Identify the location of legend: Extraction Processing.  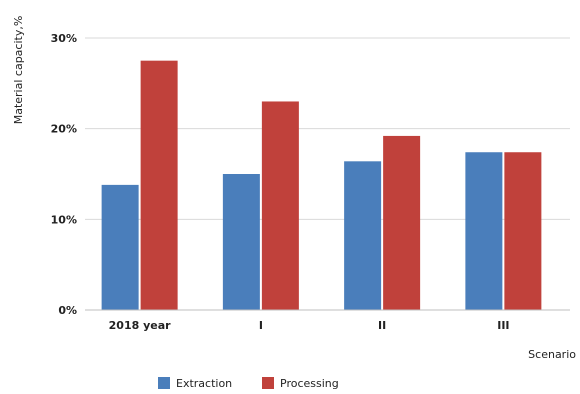
(248, 383).